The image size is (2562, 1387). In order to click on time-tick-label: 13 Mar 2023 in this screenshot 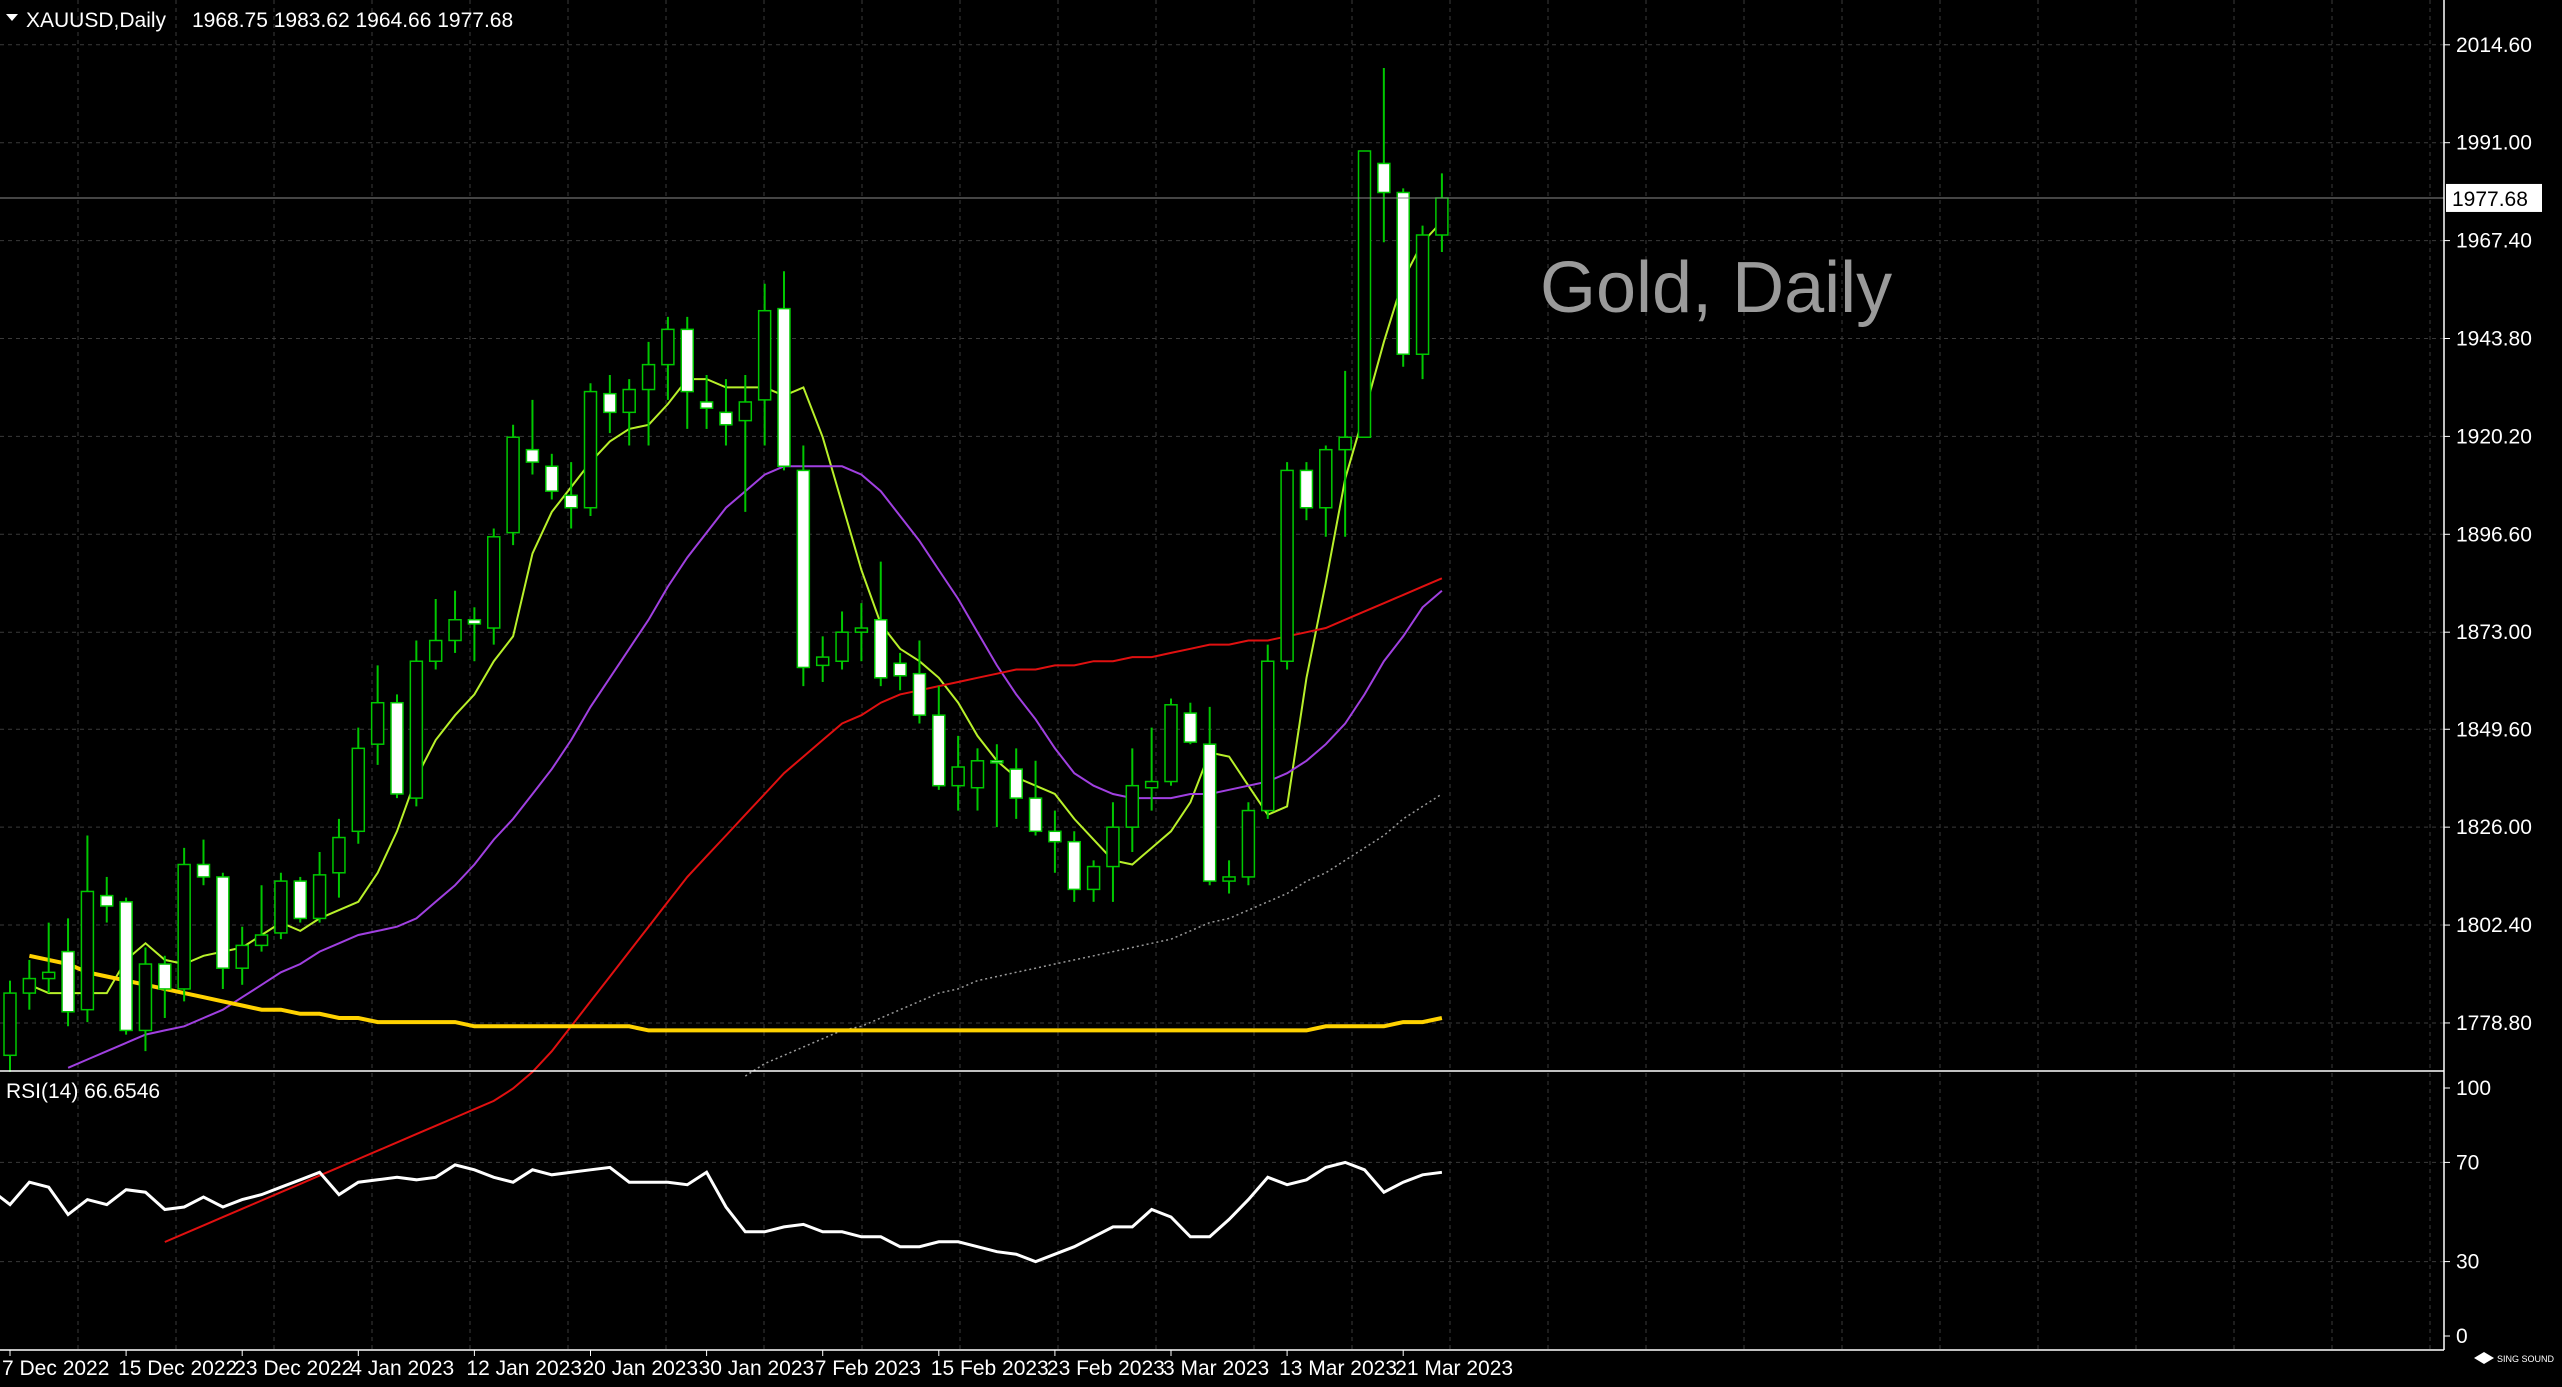, I will do `click(1338, 1368)`.